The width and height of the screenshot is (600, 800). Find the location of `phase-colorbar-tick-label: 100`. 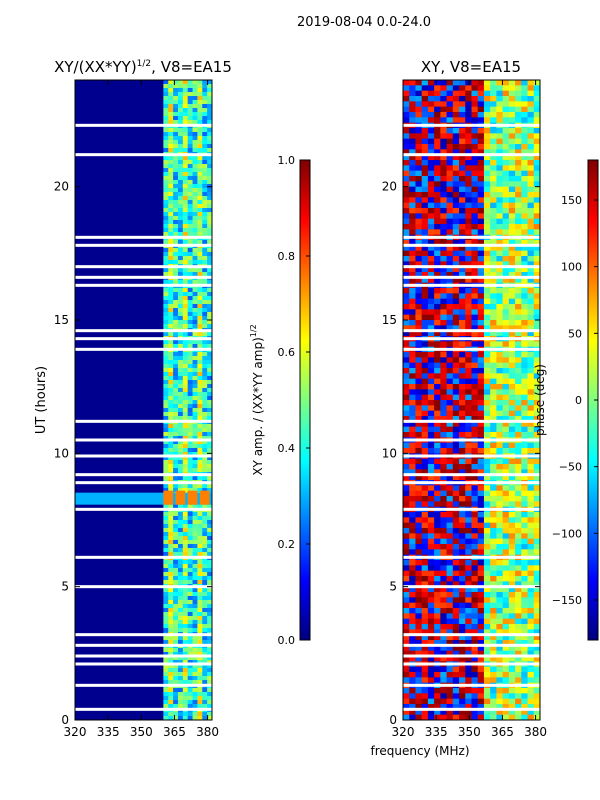

phase-colorbar-tick-label: 100 is located at coordinates (571, 267).